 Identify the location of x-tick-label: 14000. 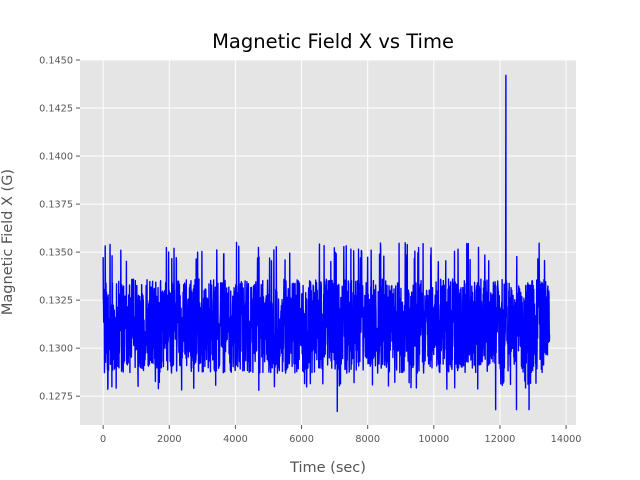
(566, 439).